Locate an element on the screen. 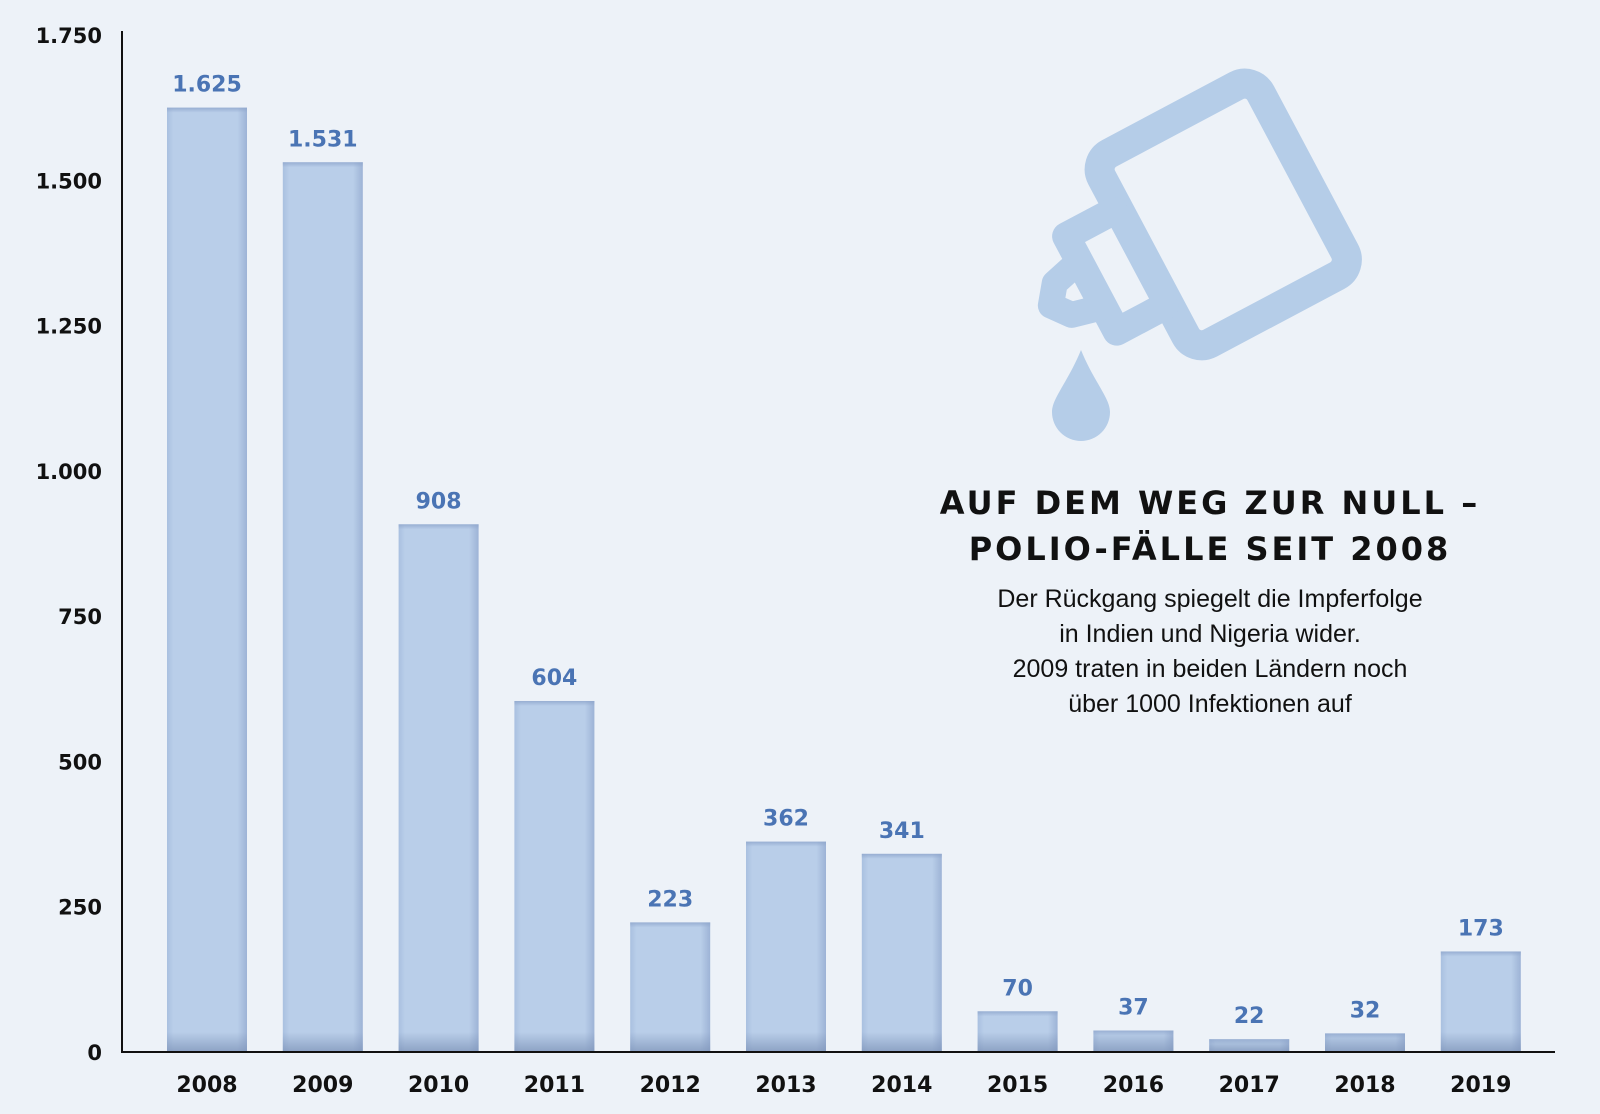  data-label-2017: 22 is located at coordinates (1249, 1016).